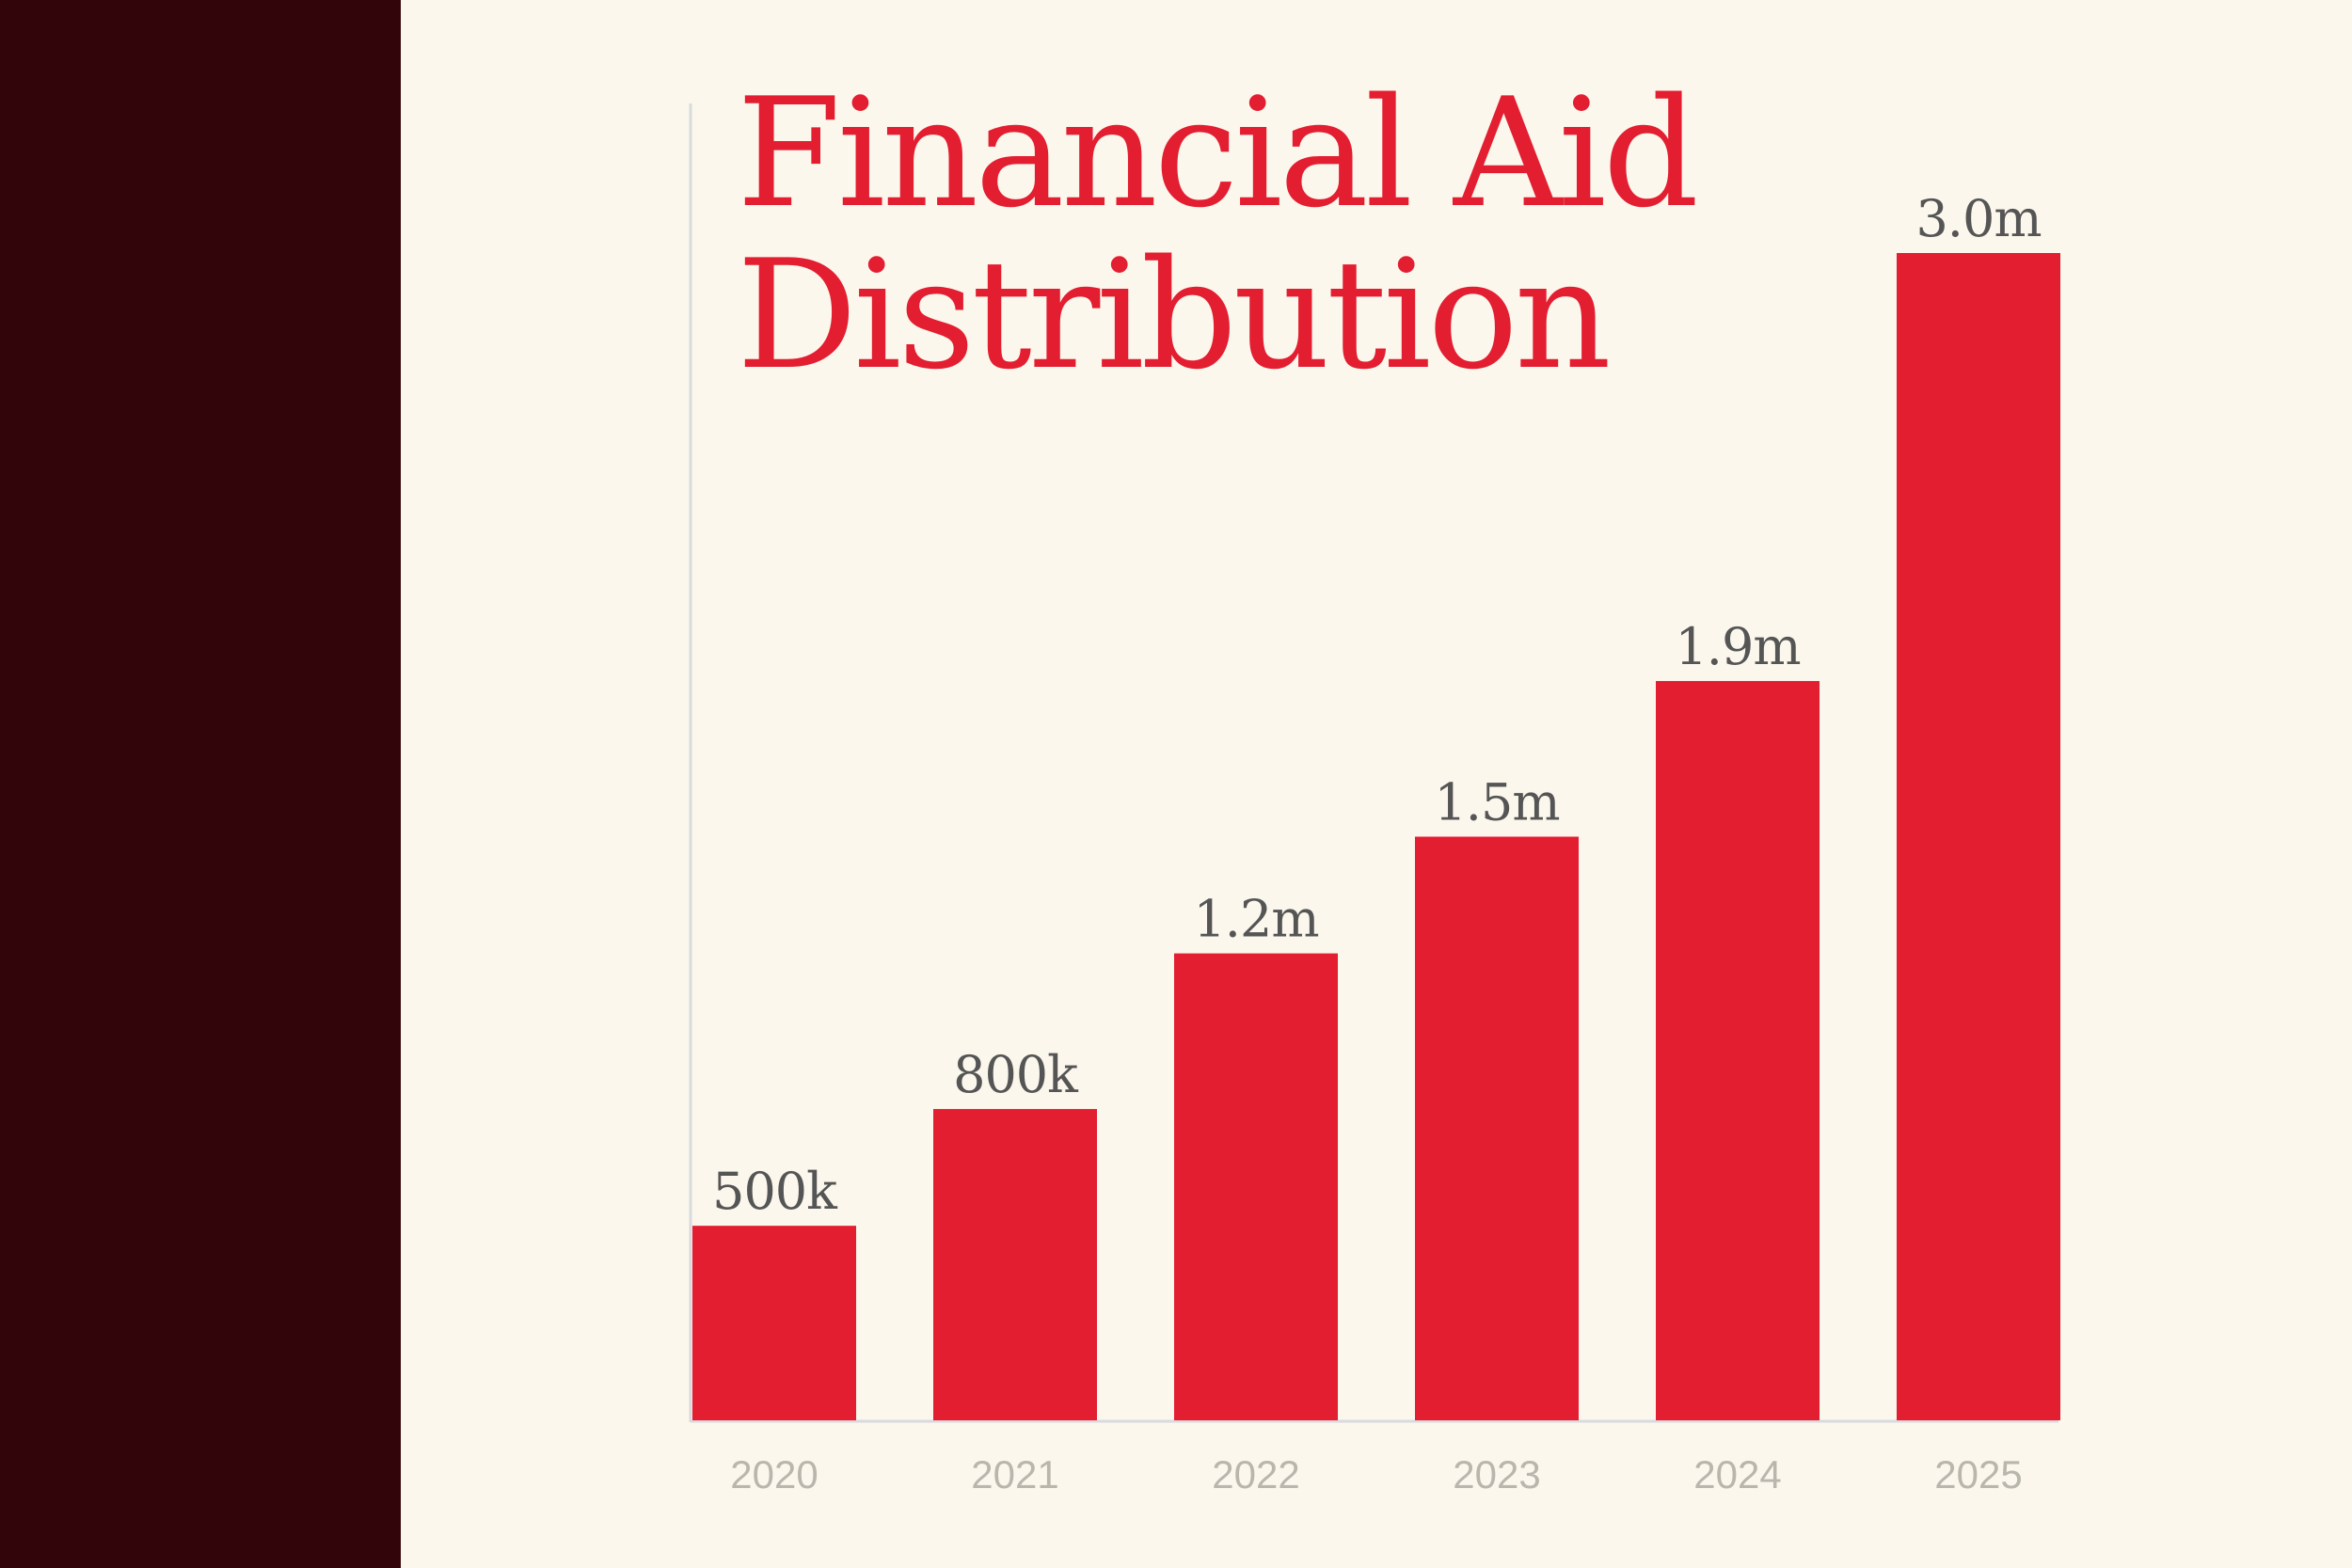 This screenshot has width=2352, height=1568. What do you see at coordinates (774, 1474) in the screenshot?
I see `x-tick-label-2020: 2020` at bounding box center [774, 1474].